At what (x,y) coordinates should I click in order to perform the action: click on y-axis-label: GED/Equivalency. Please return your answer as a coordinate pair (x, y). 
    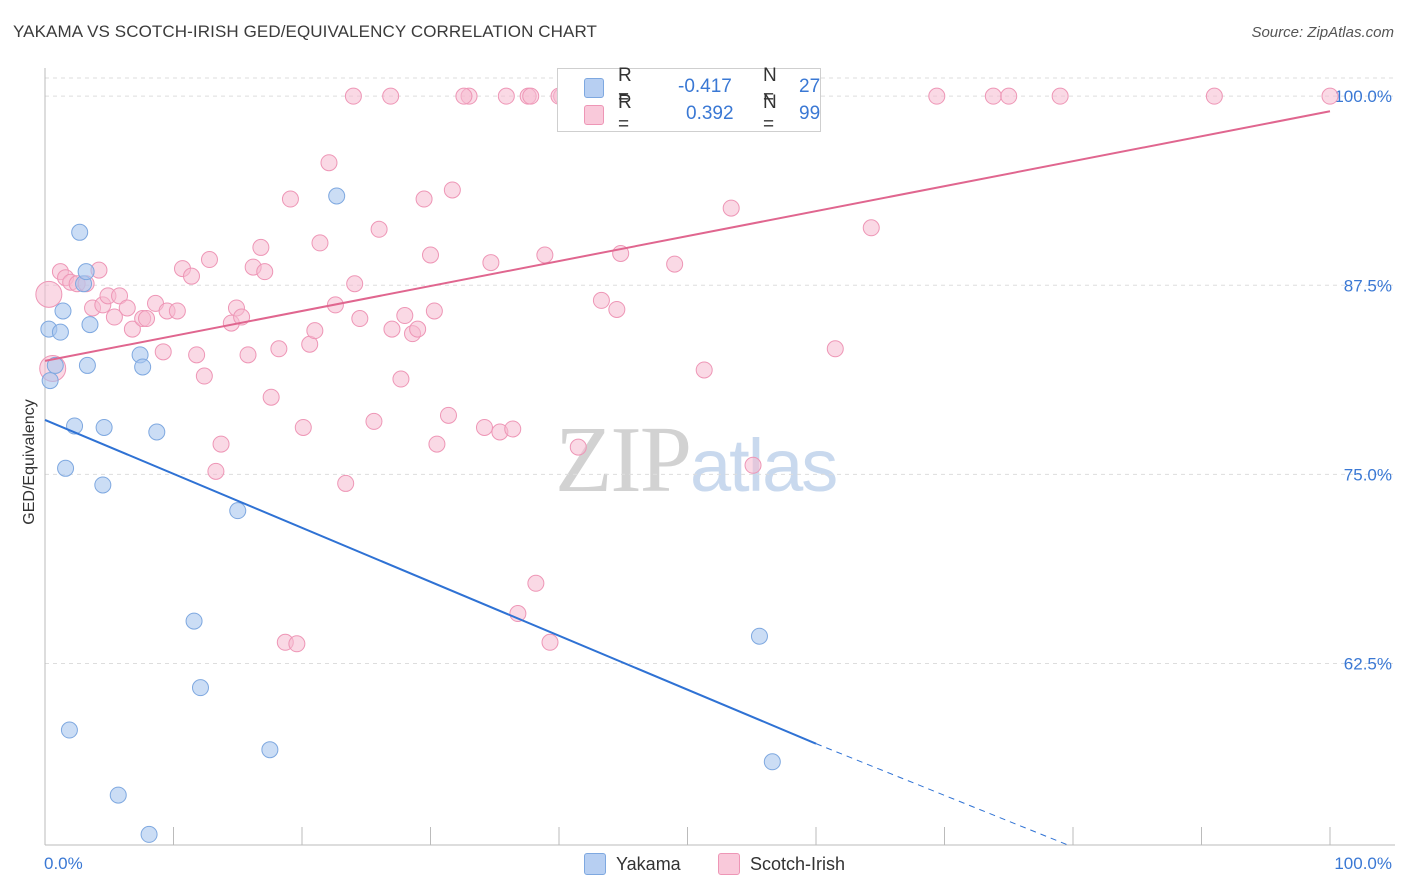
    Looking at the image, I should click on (29, 461).